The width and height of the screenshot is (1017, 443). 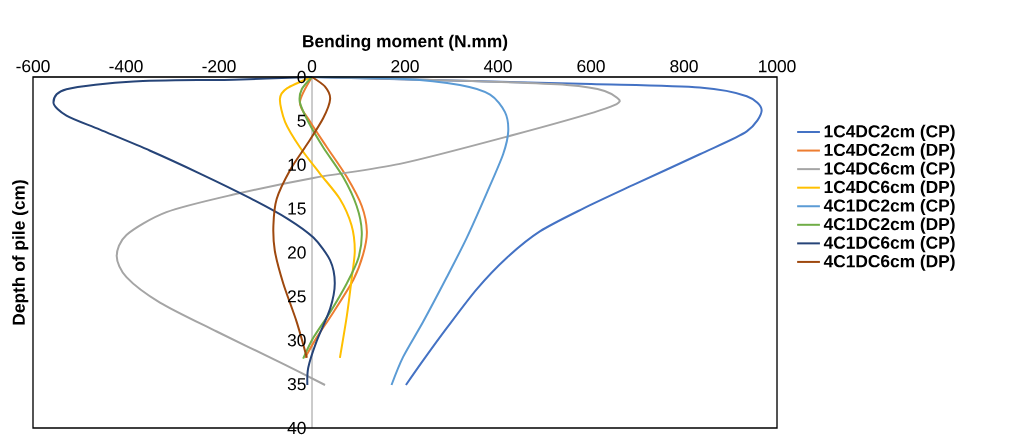 I want to click on legend-label: 4C1DC6cm (CP), so click(x=889, y=244).